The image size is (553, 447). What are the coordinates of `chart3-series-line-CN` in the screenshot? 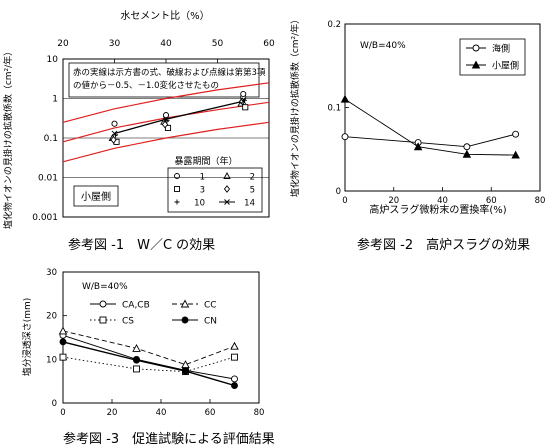 It's located at (148, 364).